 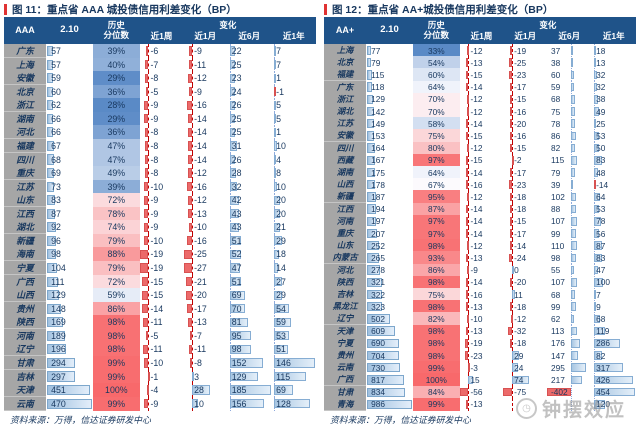 I want to click on change-m1-cell: -17, so click(x=525, y=87).